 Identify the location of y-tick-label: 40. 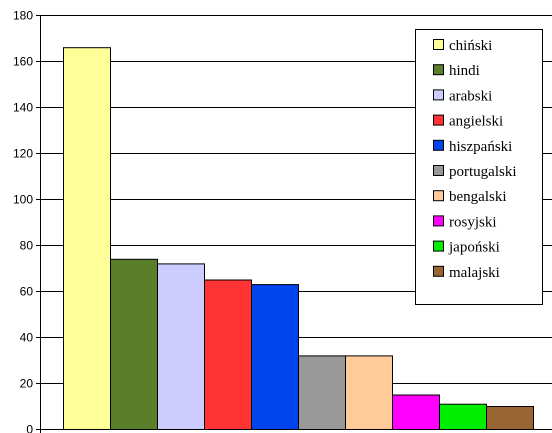
(27, 338).